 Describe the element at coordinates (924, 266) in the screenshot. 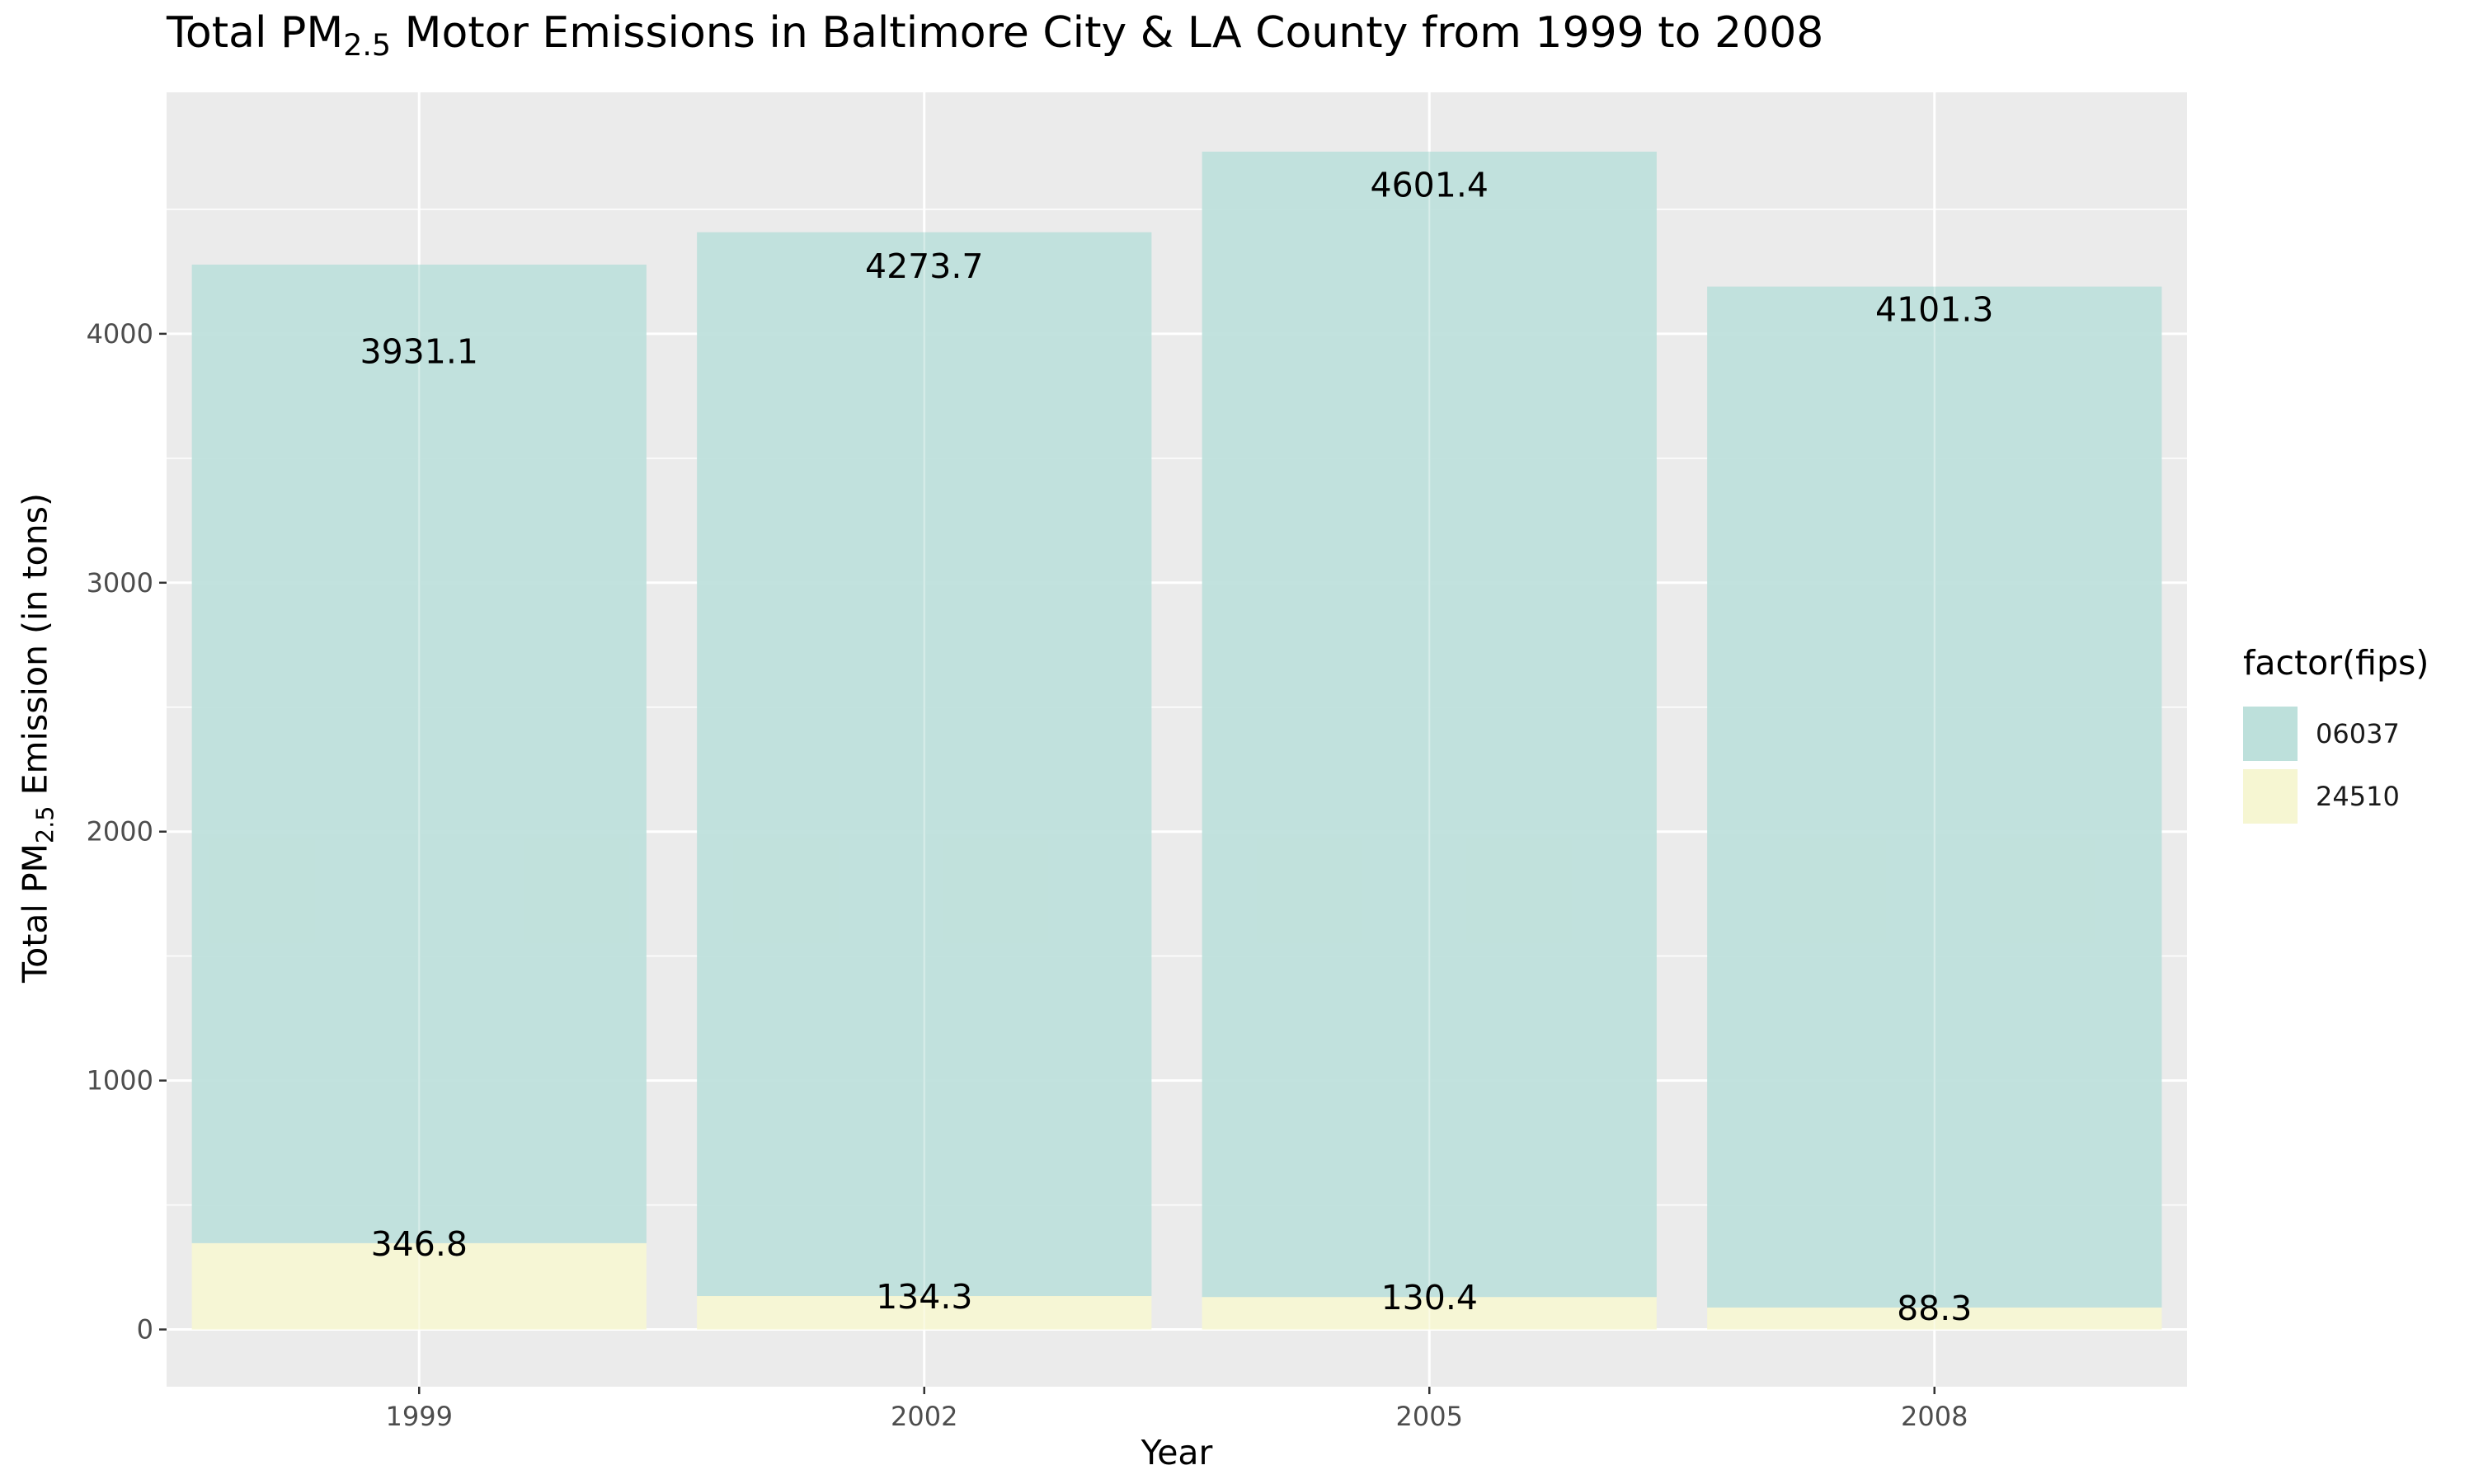

I see `data-label-06037-2002: 4273.7` at that location.